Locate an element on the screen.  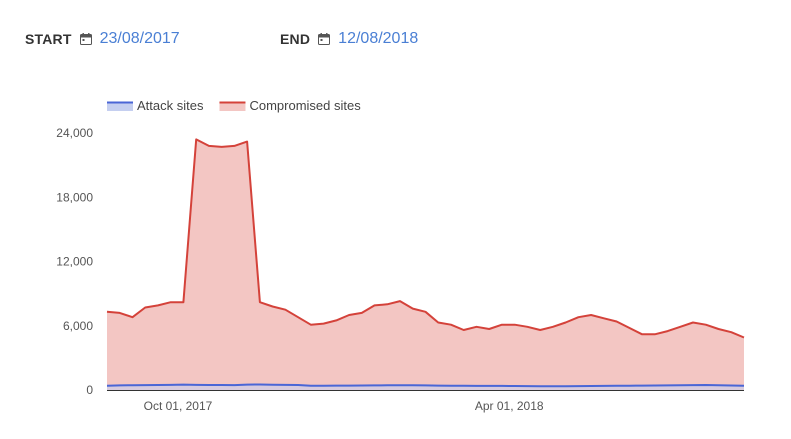
attack-sites-area is located at coordinates (425, 387).